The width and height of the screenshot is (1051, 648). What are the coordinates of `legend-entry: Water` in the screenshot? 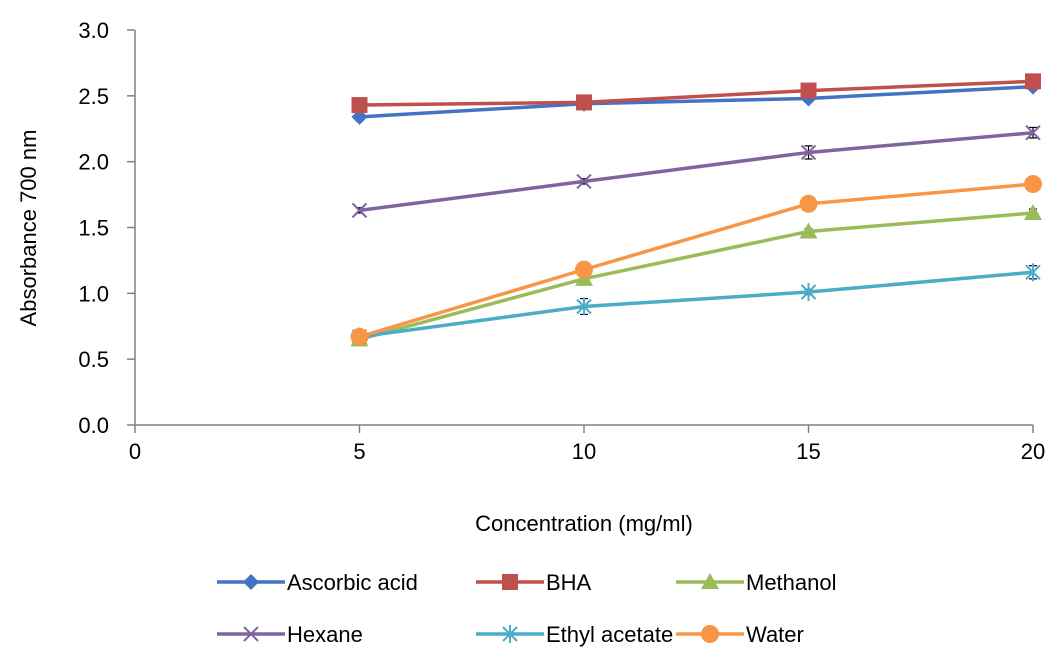 It's located at (740, 634).